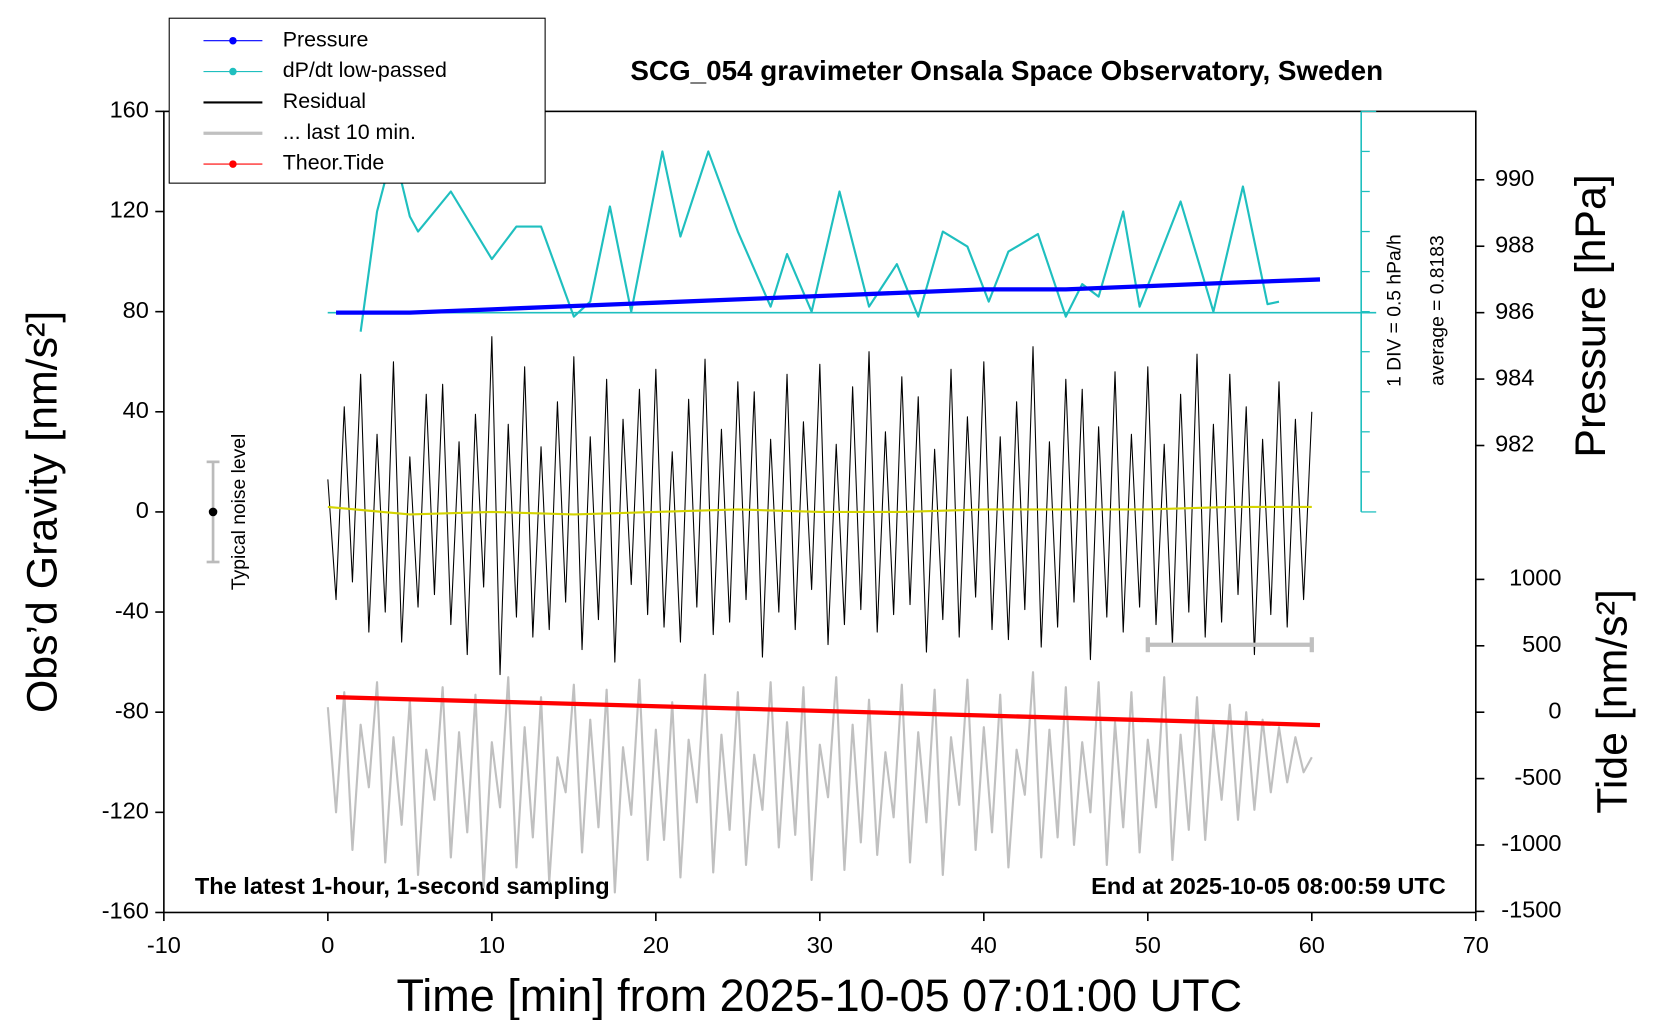  Describe the element at coordinates (132, 610) in the screenshot. I see `y-tick-label: -40` at that location.